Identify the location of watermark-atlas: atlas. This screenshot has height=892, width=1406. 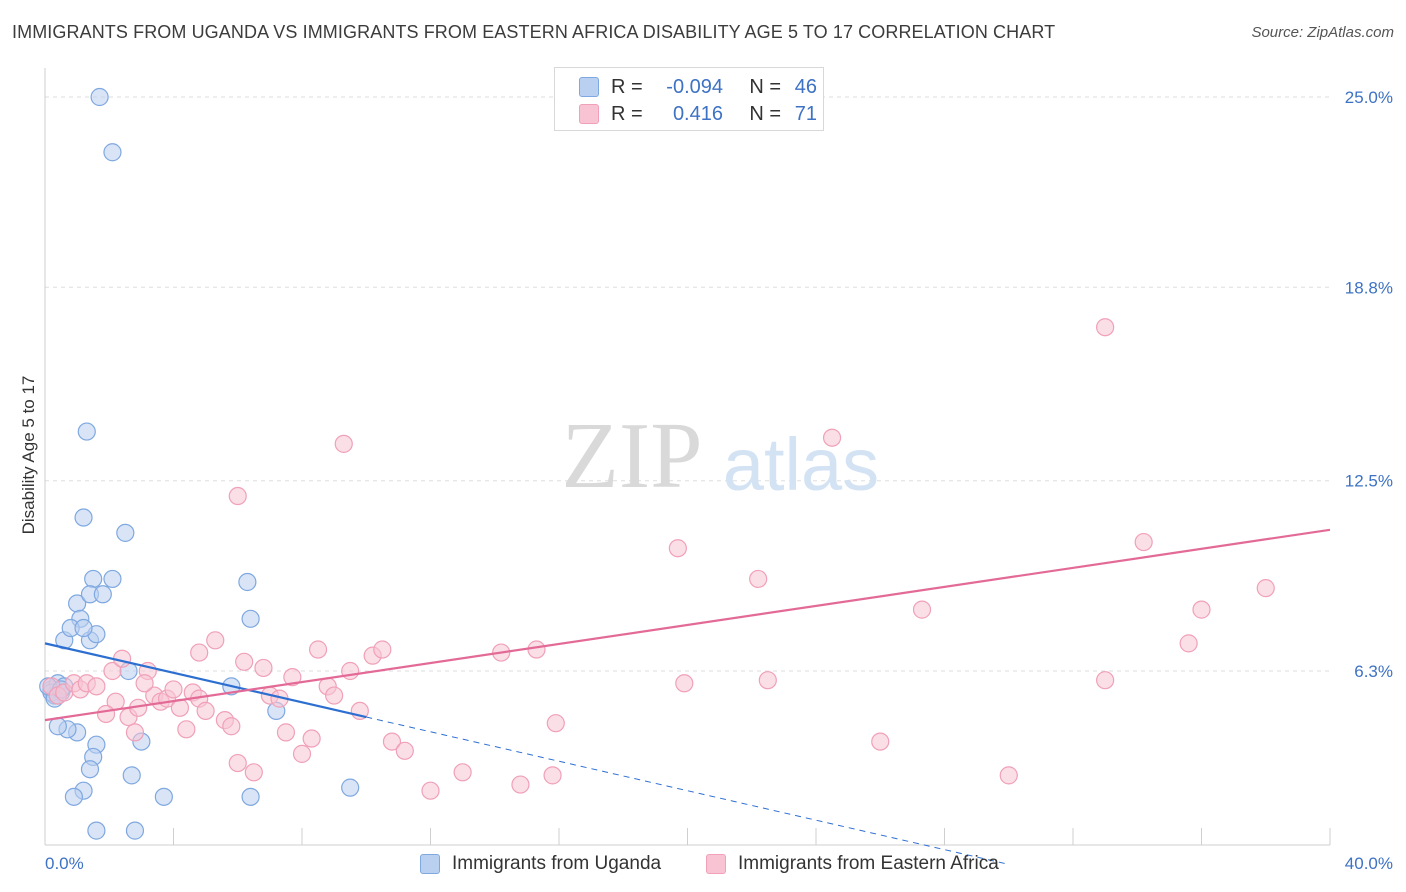
(801, 464).